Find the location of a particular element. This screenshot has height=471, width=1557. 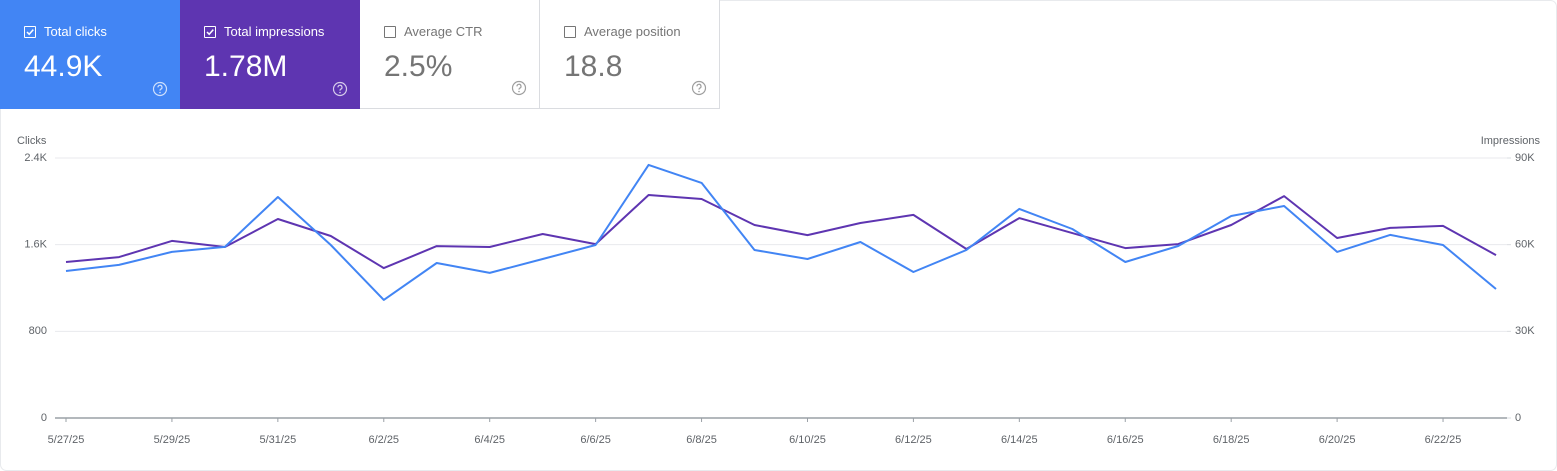

y2-tick-label: 30K is located at coordinates (1525, 331).